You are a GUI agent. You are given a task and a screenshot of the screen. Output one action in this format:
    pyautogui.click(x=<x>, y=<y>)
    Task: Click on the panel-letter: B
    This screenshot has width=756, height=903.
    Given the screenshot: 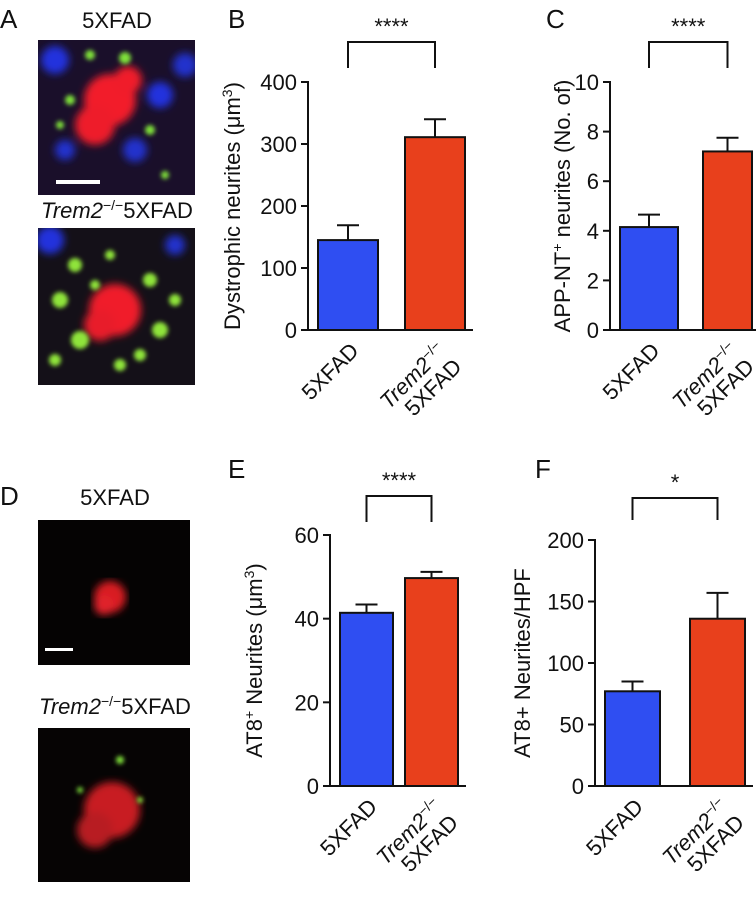 What is the action you would take?
    pyautogui.click(x=236, y=19)
    